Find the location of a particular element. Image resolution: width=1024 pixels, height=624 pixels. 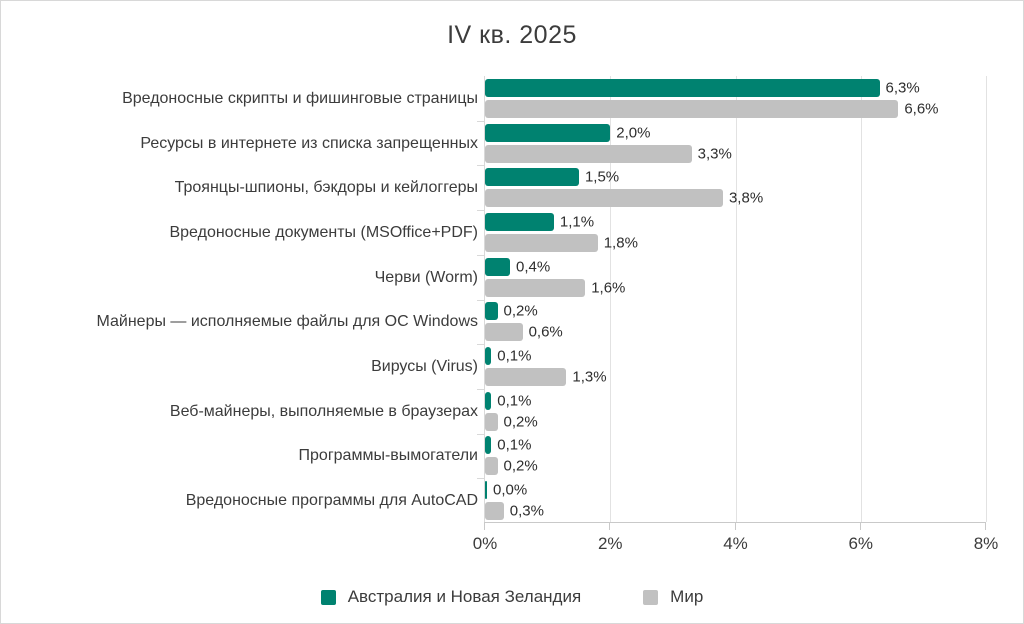

x-axis-tick-label: 4% is located at coordinates (735, 543).